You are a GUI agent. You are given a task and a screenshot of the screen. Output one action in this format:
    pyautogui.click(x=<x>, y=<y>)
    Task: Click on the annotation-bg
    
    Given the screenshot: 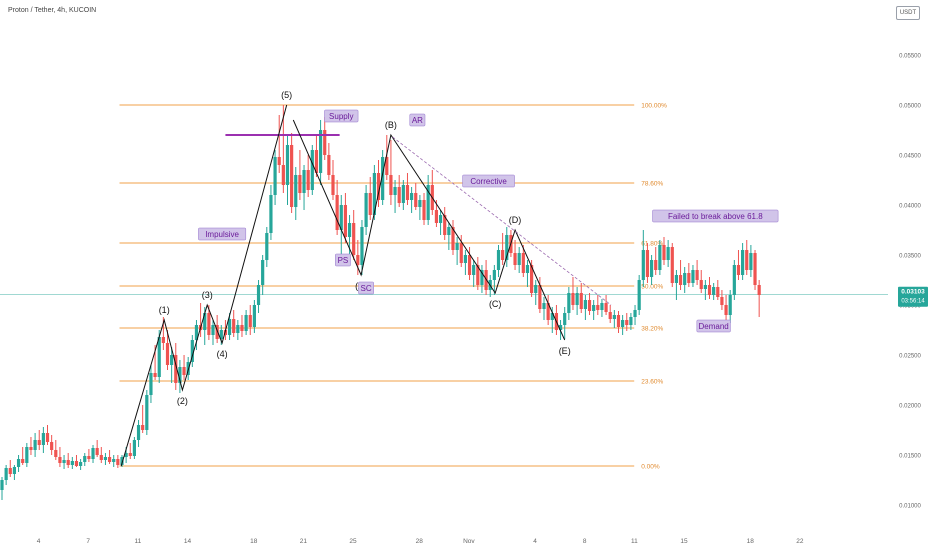 What is the action you would take?
    pyautogui.click(x=343, y=260)
    